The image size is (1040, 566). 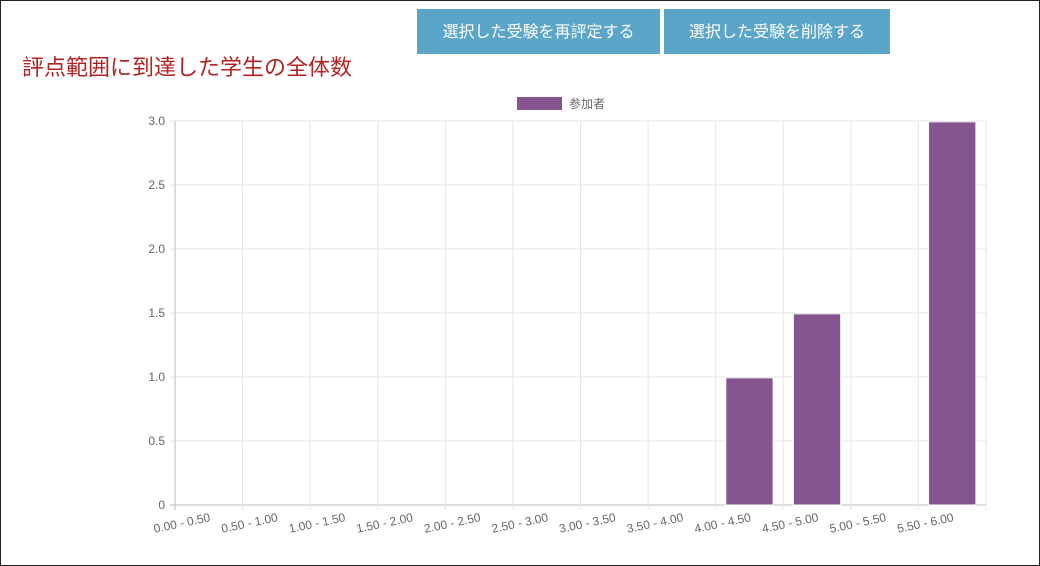 I want to click on x-tick-label: 2.50 - 3.00, so click(x=519, y=523).